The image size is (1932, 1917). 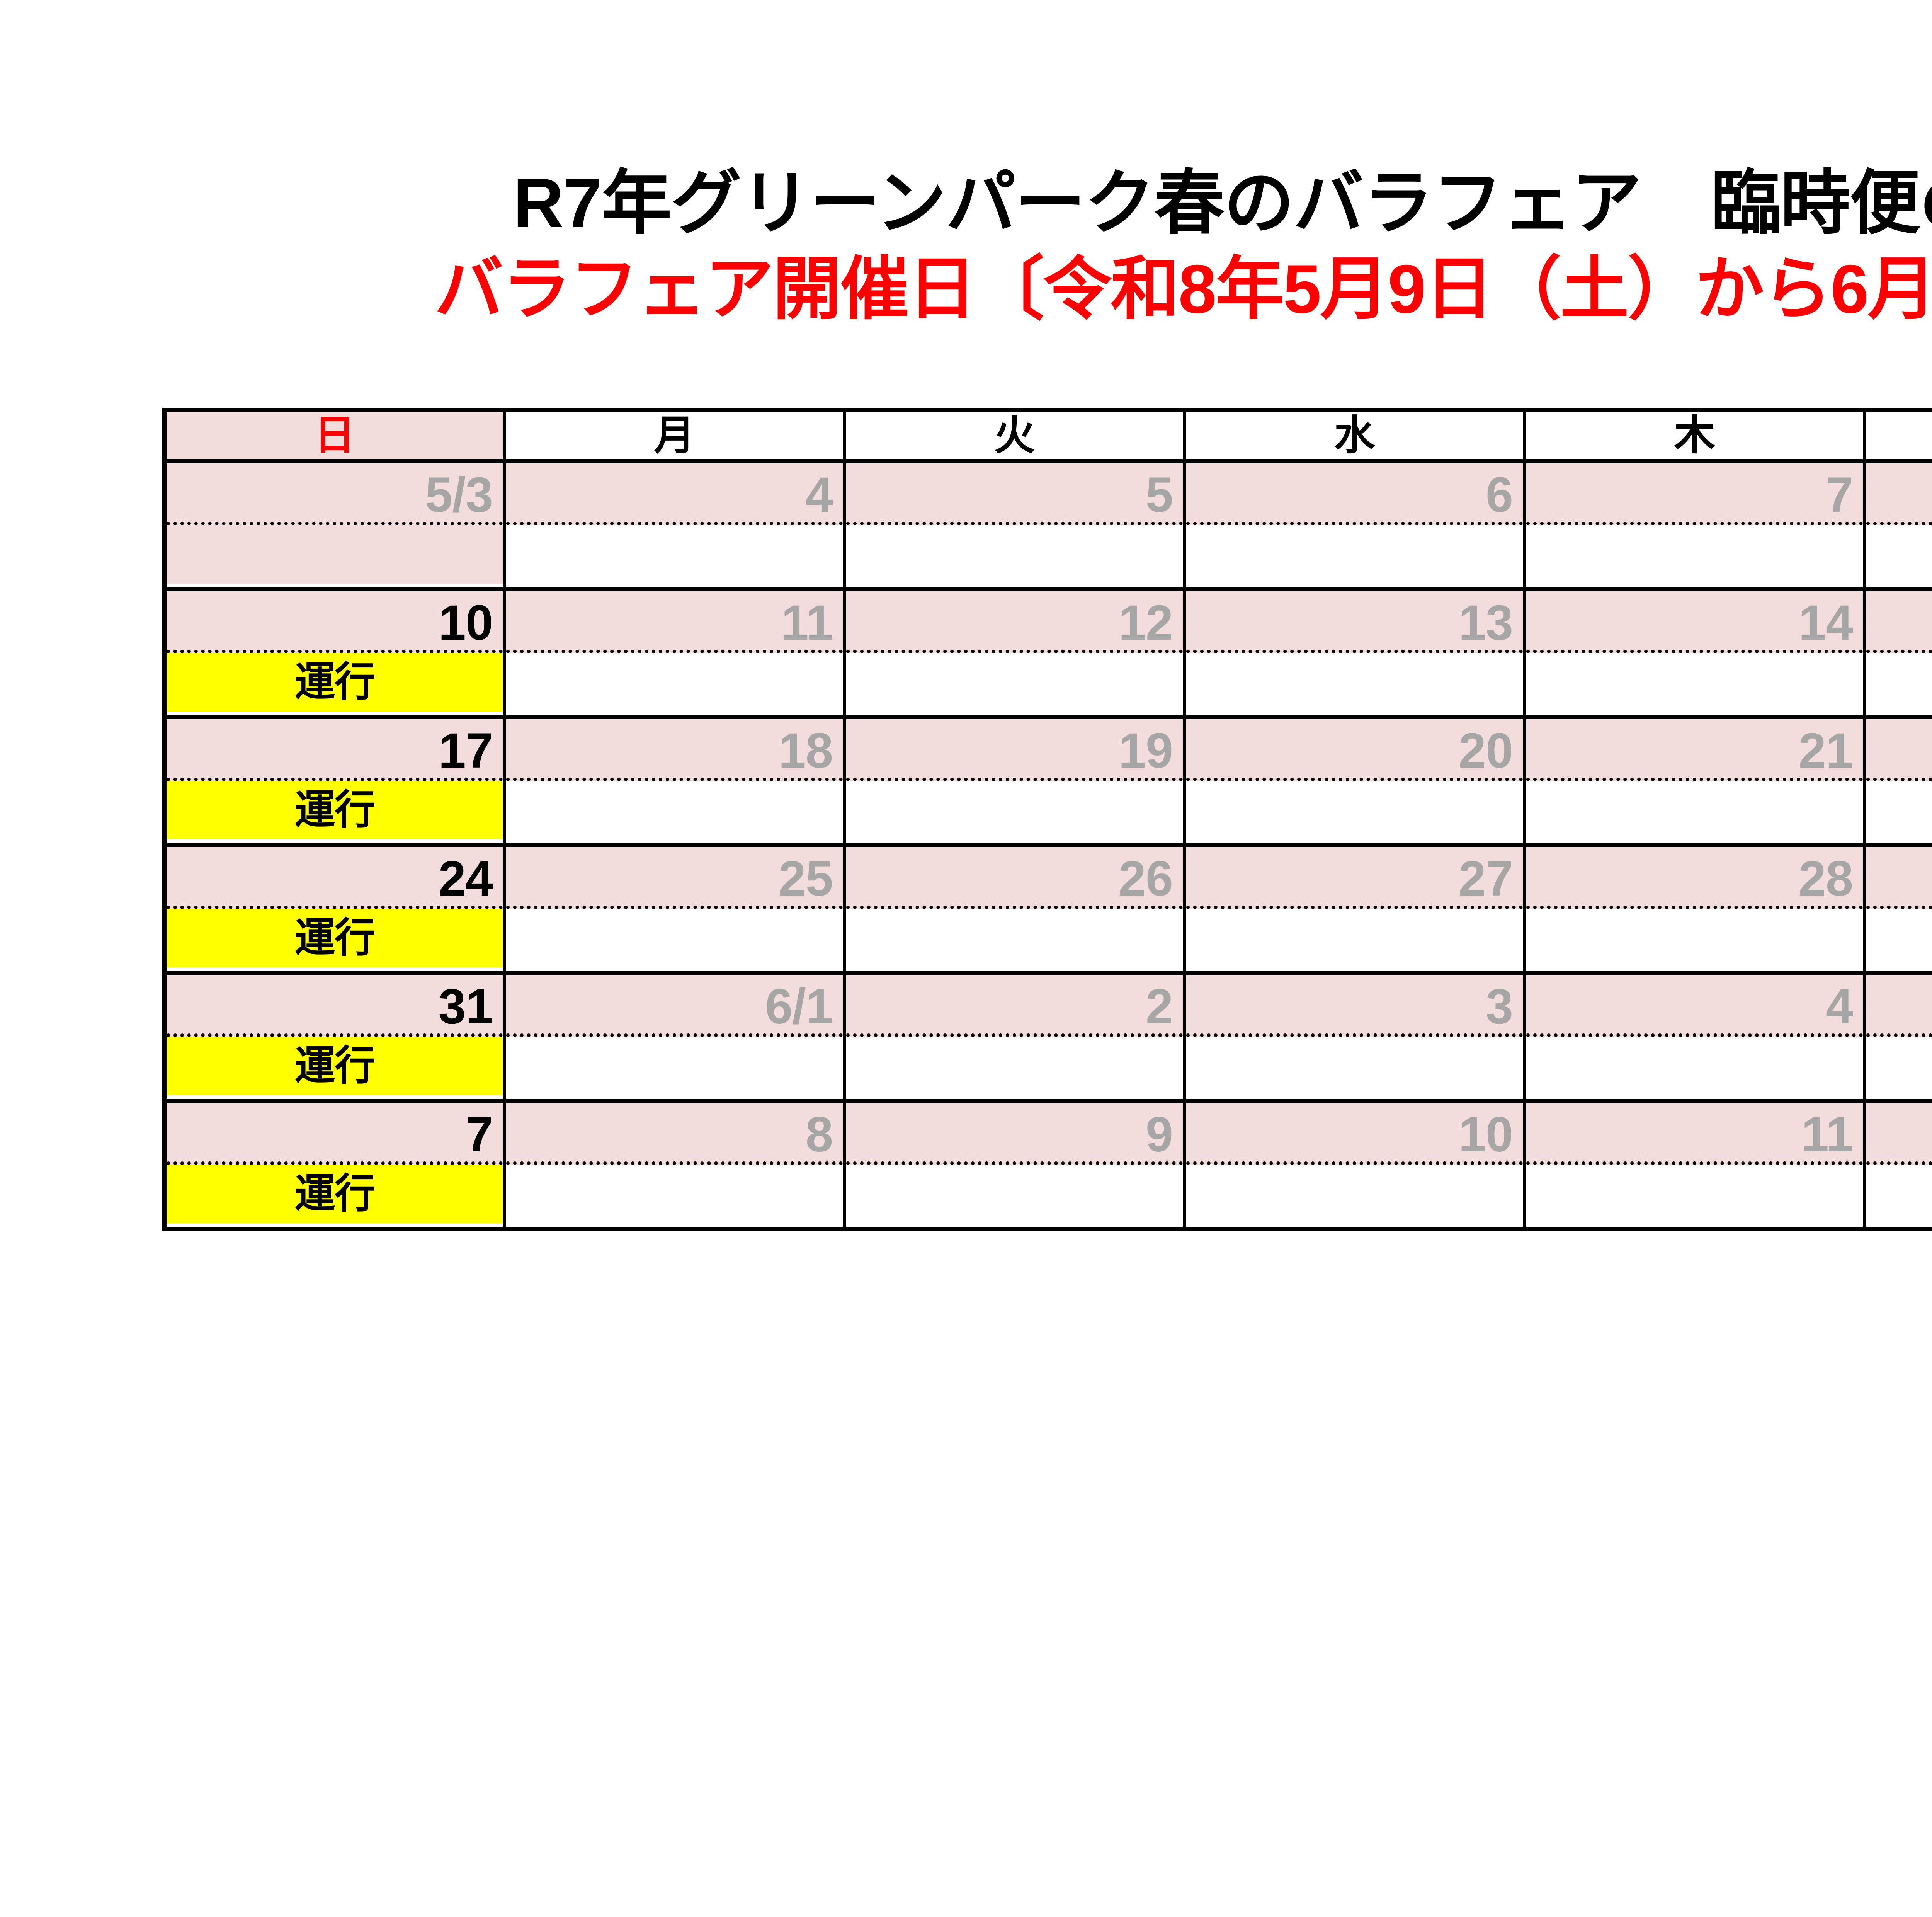 What do you see at coordinates (674, 1134) in the screenshot?
I see `day-number: 8` at bounding box center [674, 1134].